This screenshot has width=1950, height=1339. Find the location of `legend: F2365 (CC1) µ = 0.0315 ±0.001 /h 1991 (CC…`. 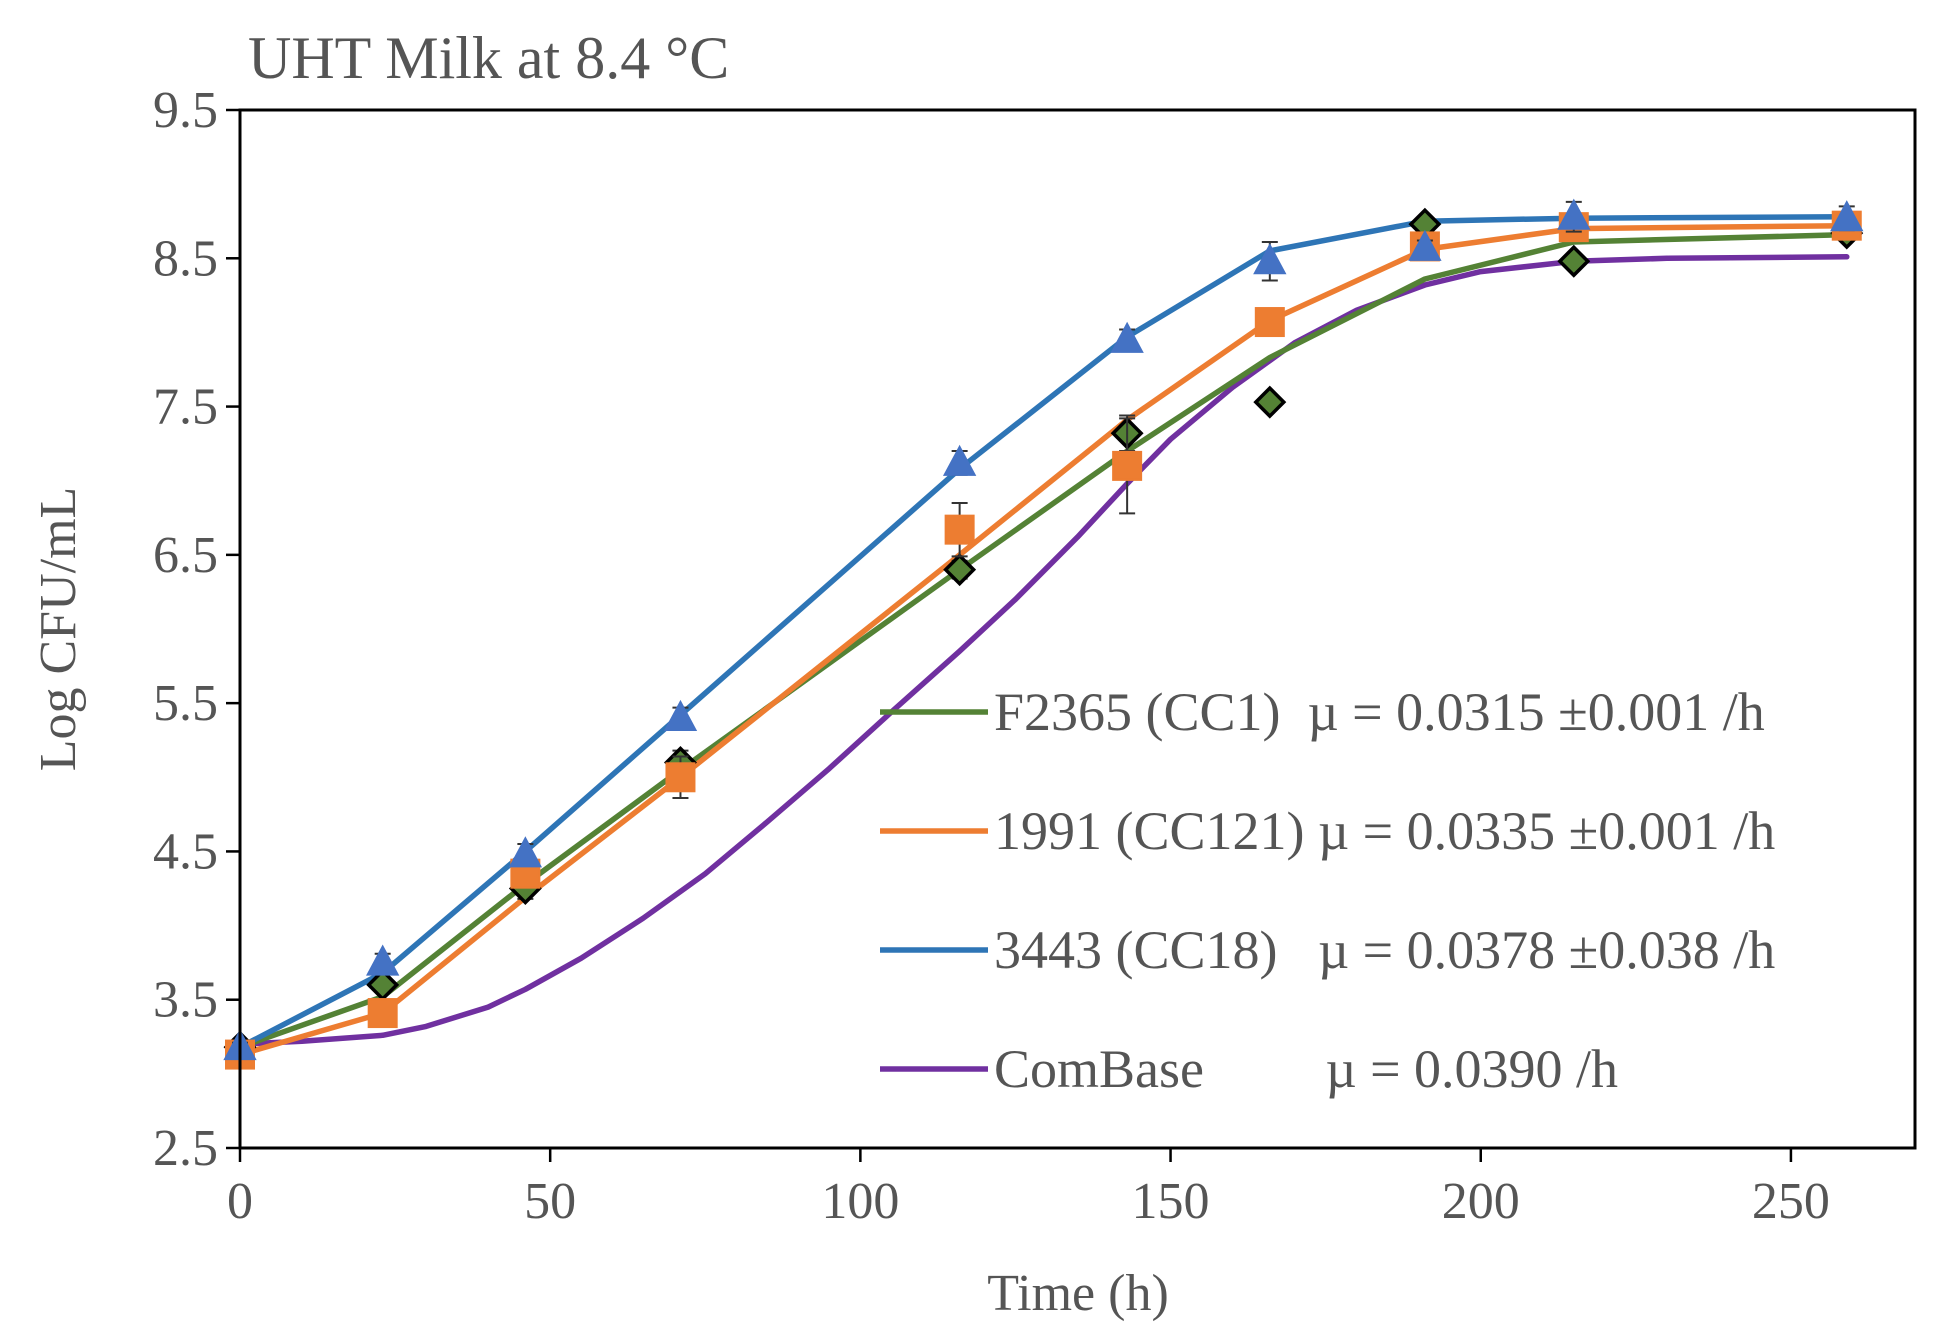

legend: F2365 (CC1) µ = 0.0315 ±0.001 /h 1991 (CC… is located at coordinates (1327, 890).